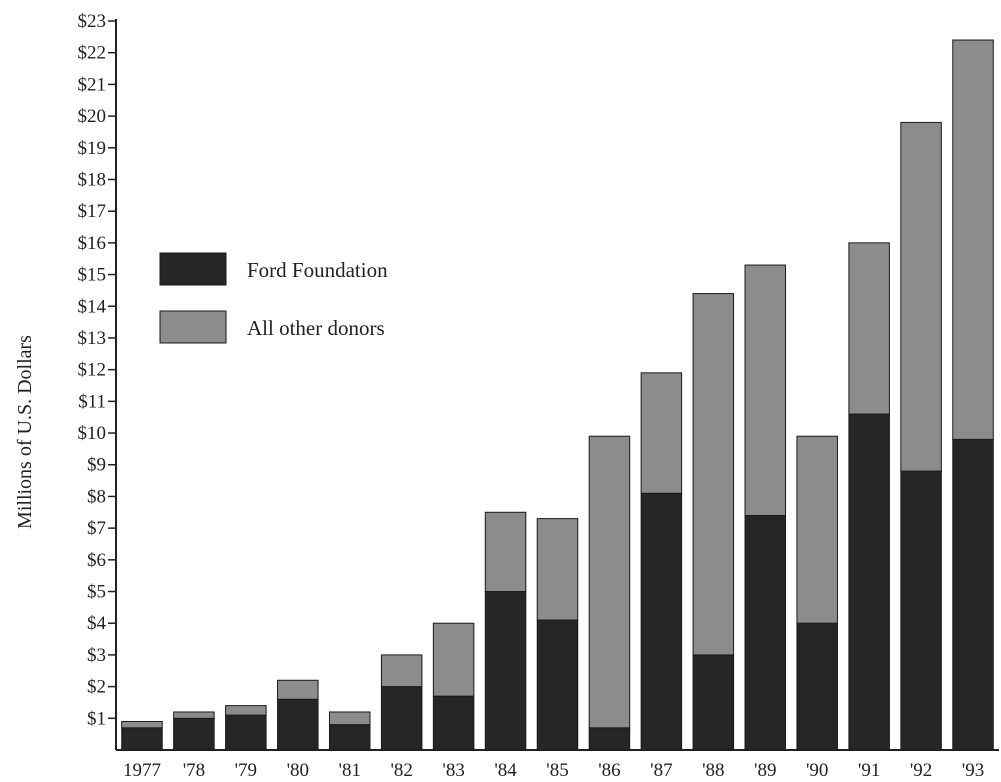 The height and width of the screenshot is (782, 1001). I want to click on x-tick-label: '87, so click(661, 770).